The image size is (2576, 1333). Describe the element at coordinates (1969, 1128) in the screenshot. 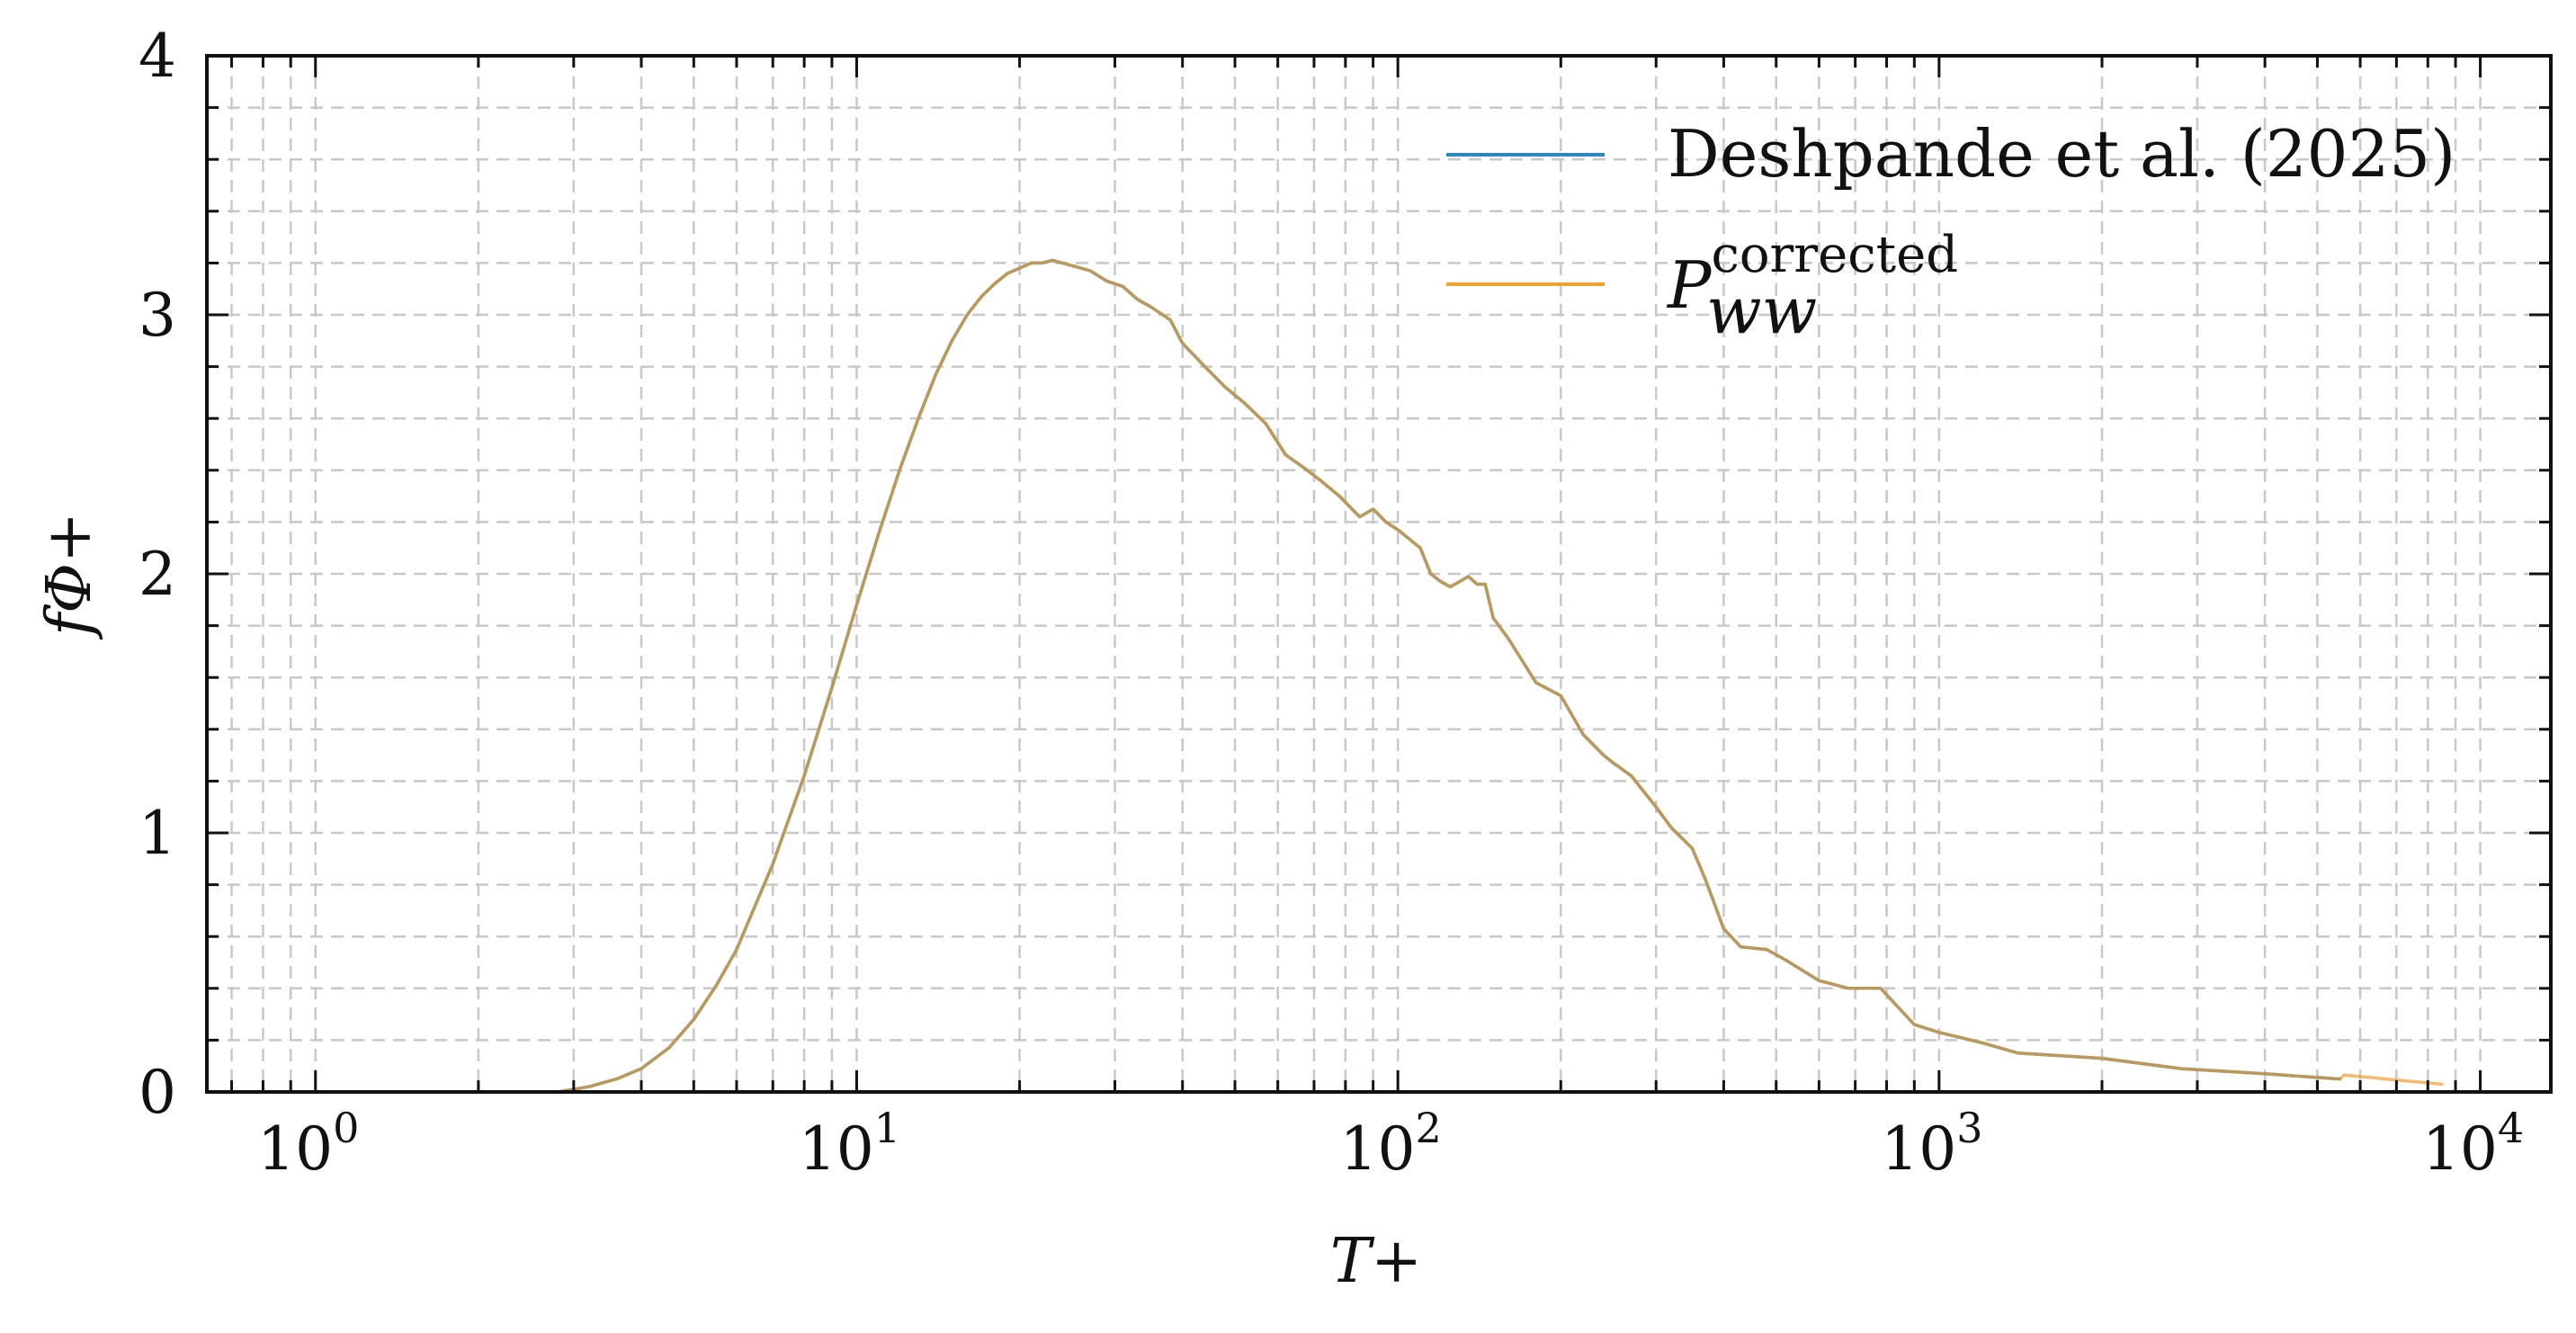

I see `x-tick-label-exponent: 3` at that location.